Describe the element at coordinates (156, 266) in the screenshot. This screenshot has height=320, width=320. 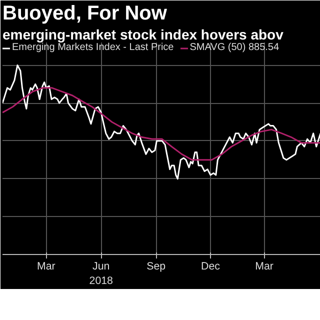
I see `x-tick-label: Sep` at that location.